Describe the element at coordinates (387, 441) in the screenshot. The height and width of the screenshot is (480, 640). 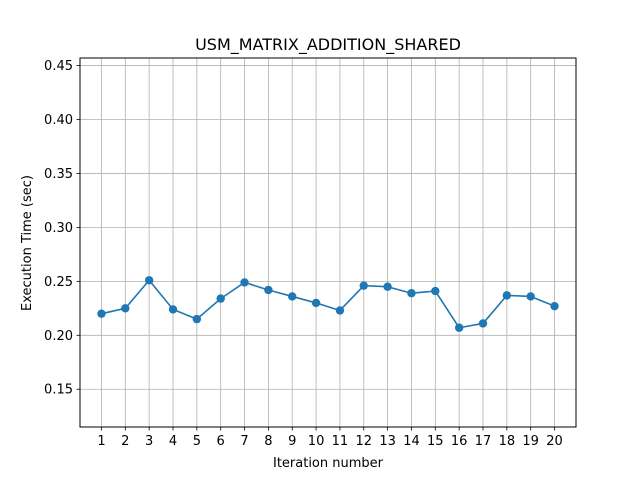
I see `x-tick-label: 13` at that location.